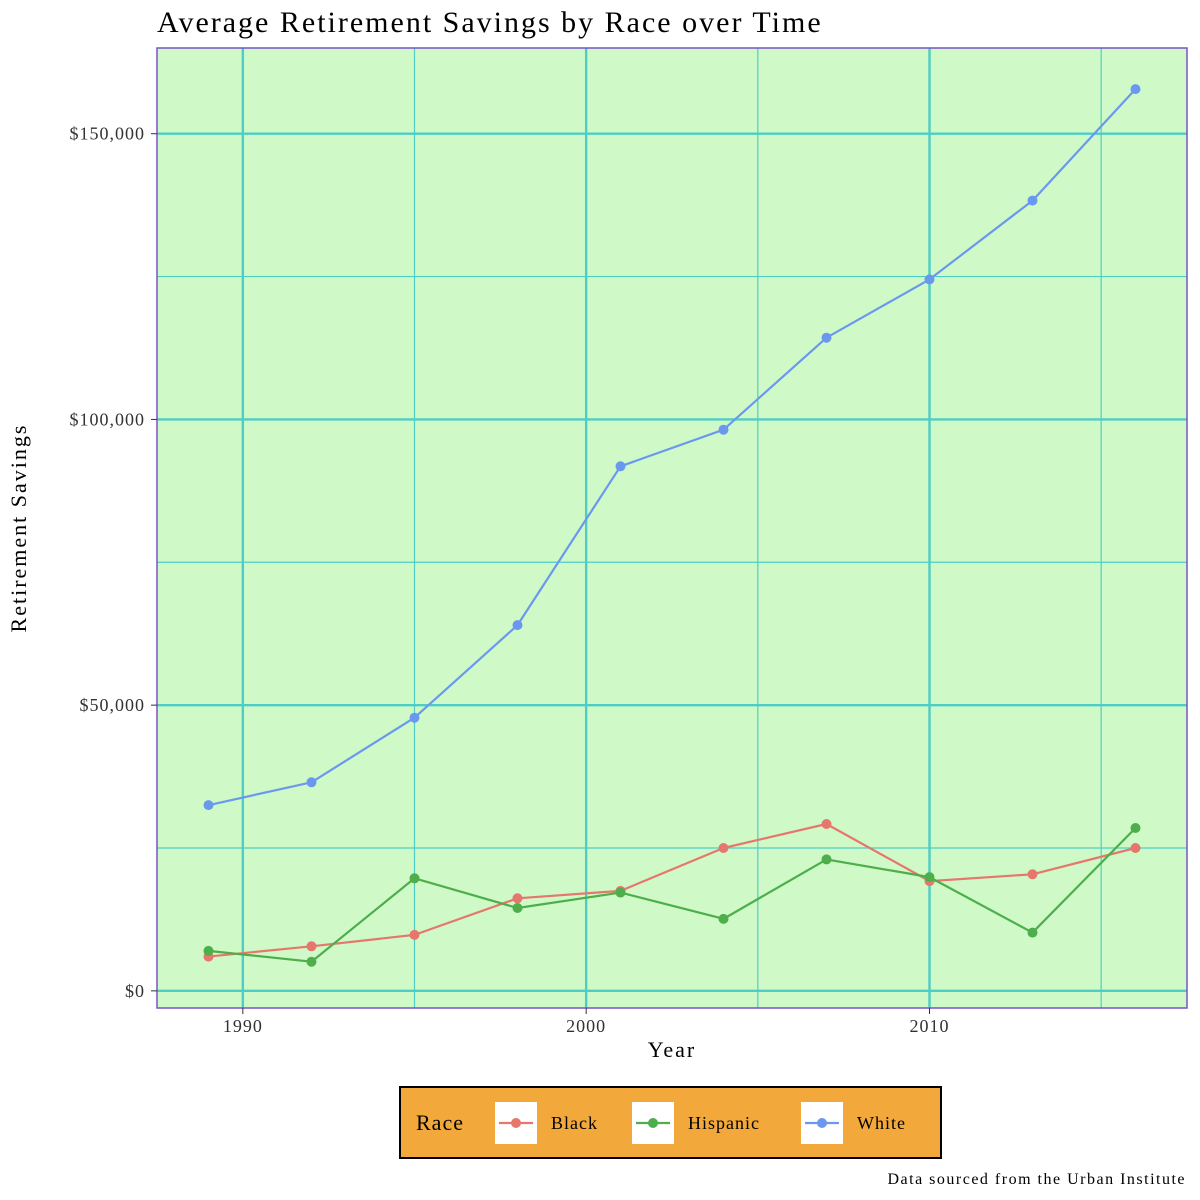  Describe the element at coordinates (653, 1123) in the screenshot. I see `legend-key-point-hispanic` at that location.